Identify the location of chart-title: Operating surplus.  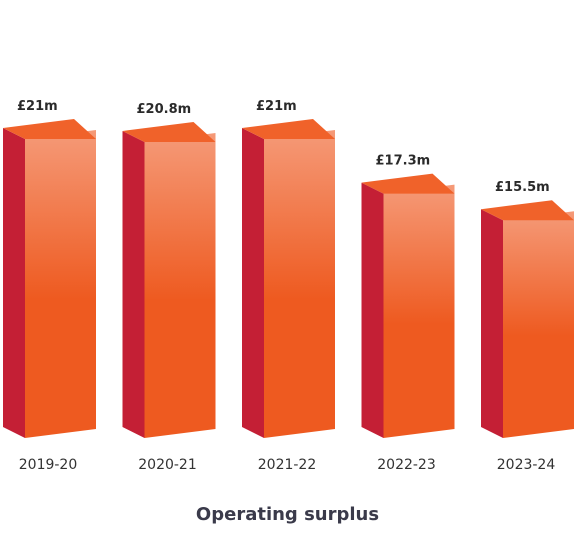
(287, 514).